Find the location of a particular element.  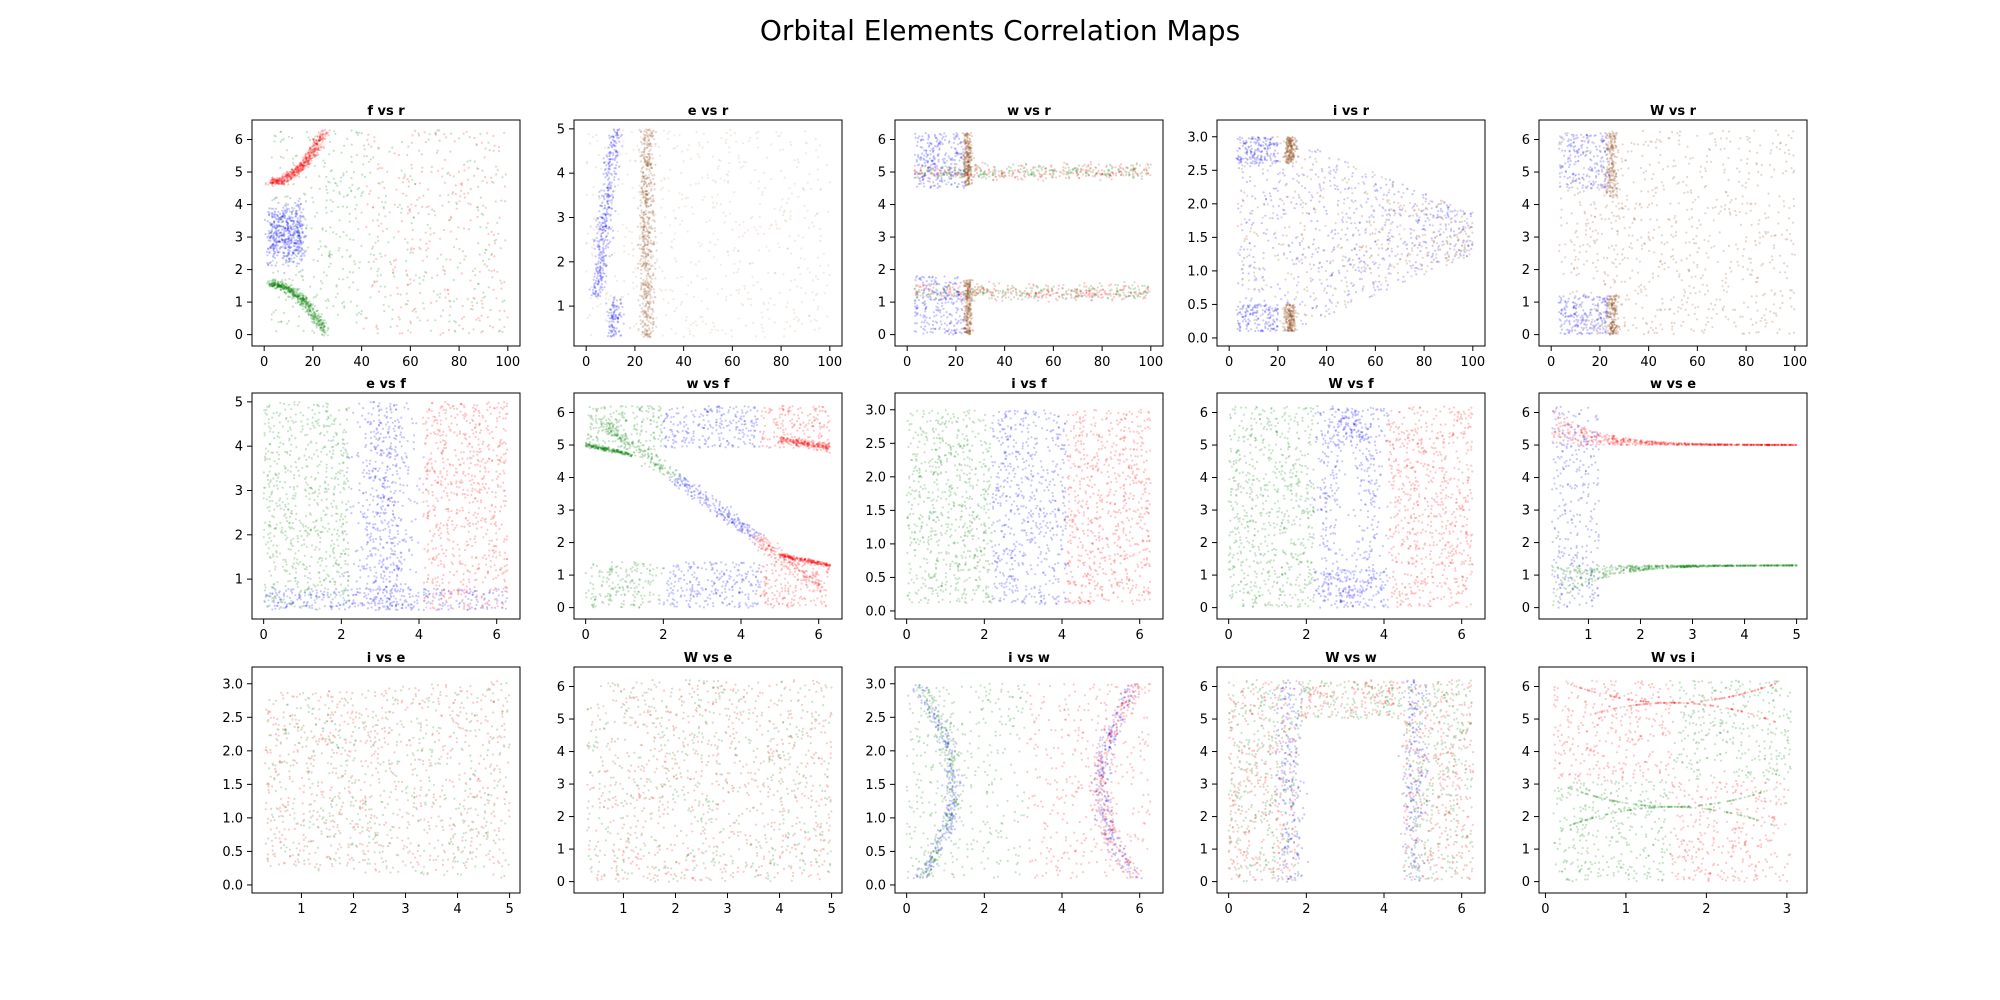

y-tick-label: 3 is located at coordinates (239, 238).